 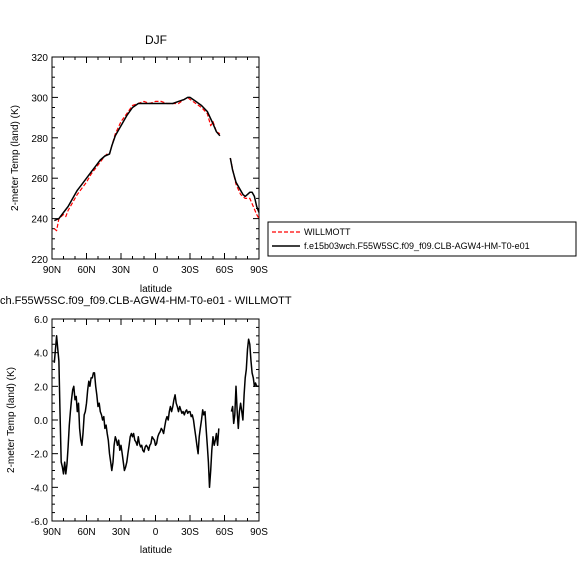 I want to click on bottom-chart-y-tick-label: -6.0, so click(x=40, y=522).